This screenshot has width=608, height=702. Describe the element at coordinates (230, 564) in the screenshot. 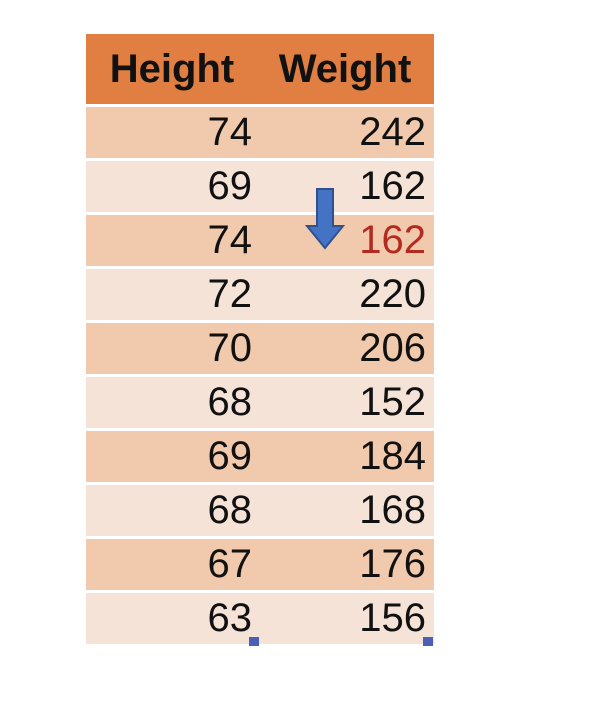

I see `height-cell: 67` at that location.